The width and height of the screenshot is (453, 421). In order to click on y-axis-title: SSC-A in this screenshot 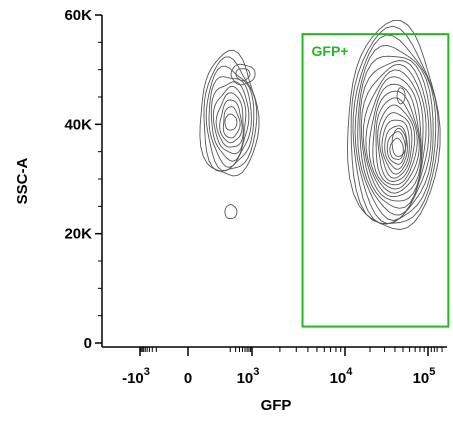, I will do `click(22, 180)`.